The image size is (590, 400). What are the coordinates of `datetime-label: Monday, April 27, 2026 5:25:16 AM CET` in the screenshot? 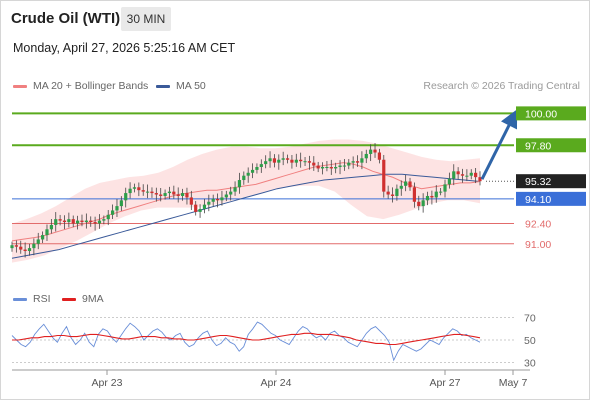 It's located at (124, 48).